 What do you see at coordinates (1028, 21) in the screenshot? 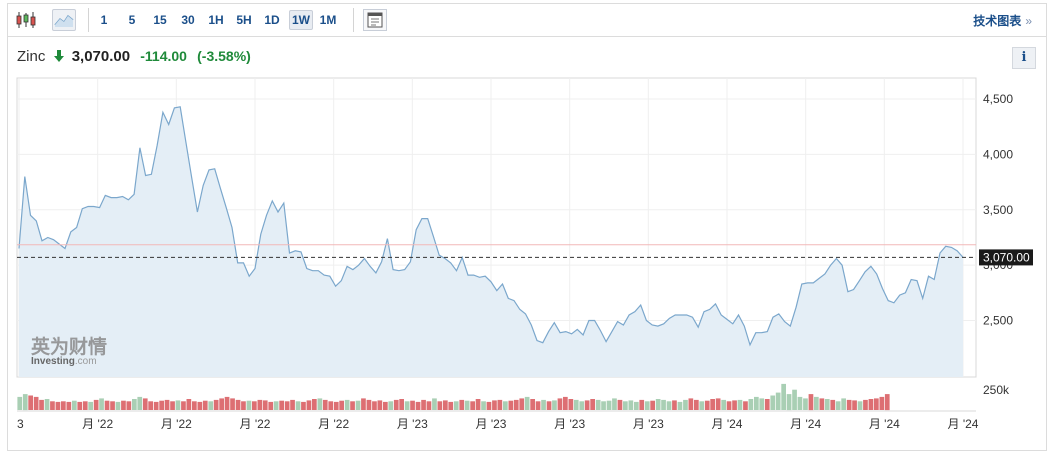
I see `double-chevron-right-icon: »` at bounding box center [1028, 21].